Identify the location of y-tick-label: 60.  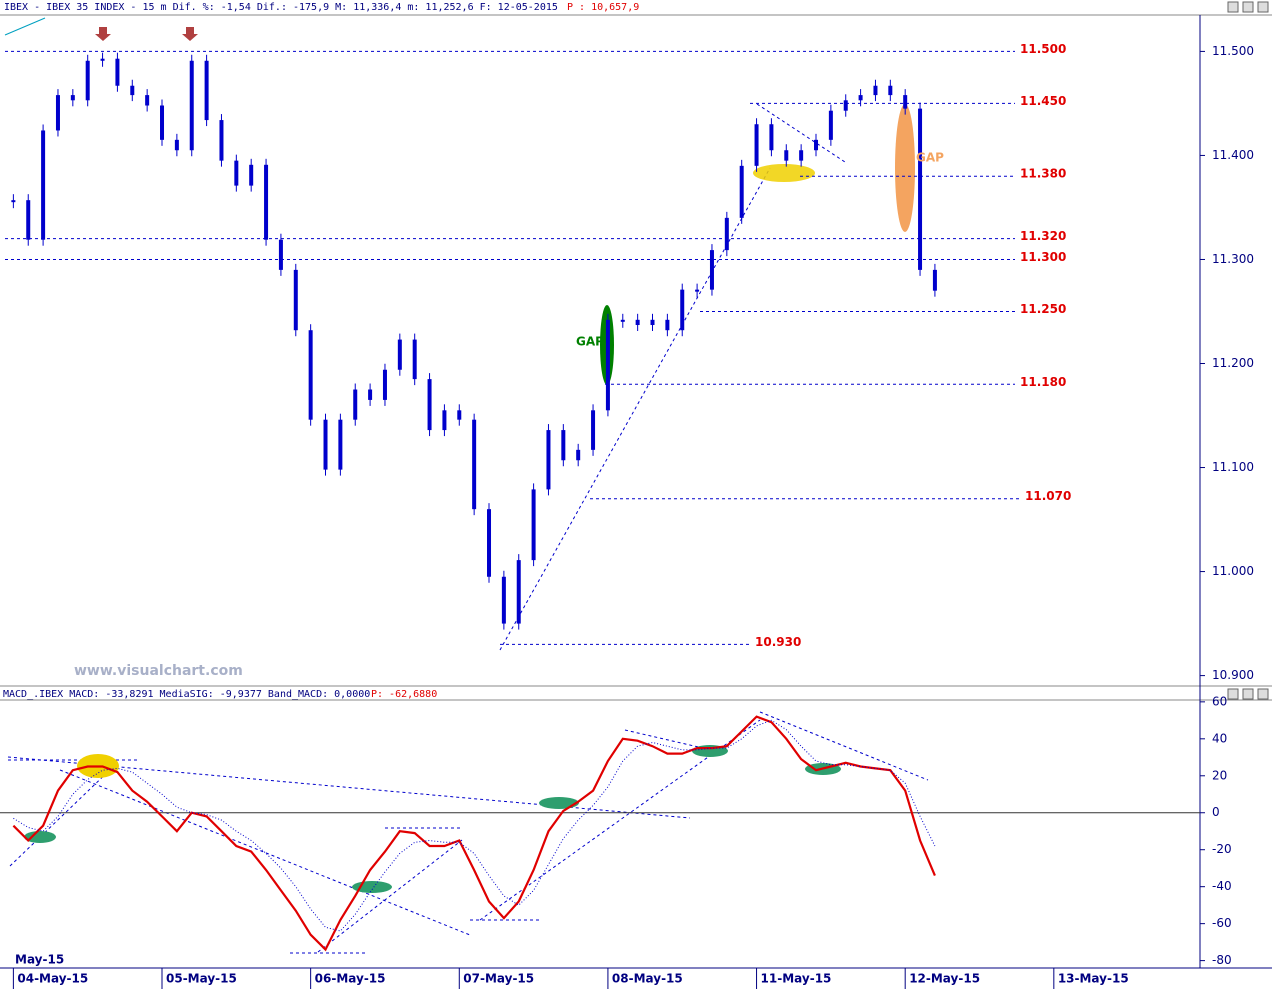
(1219, 701).